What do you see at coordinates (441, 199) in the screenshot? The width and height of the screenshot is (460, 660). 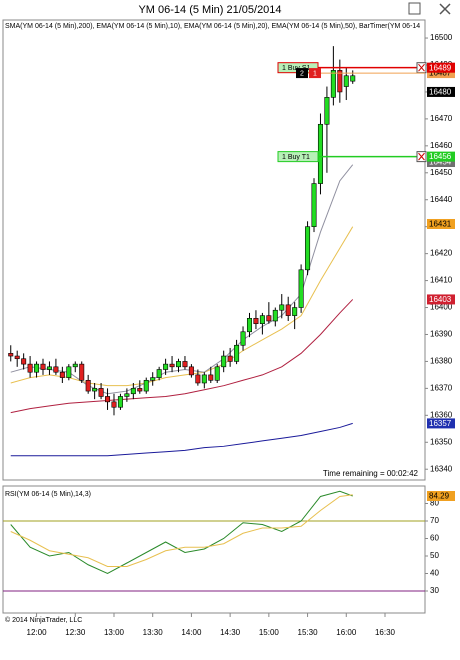 I see `y-tick-label: 16440` at bounding box center [441, 199].